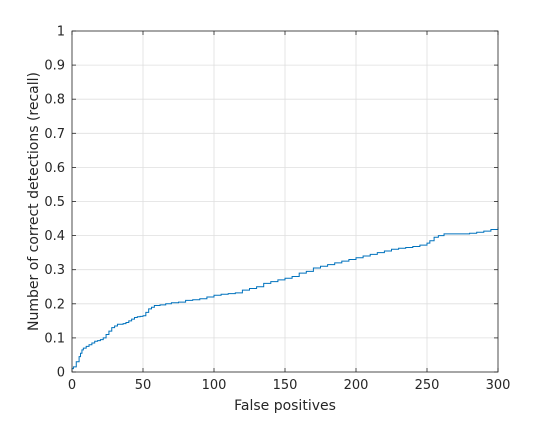 The image size is (550, 422). Describe the element at coordinates (61, 373) in the screenshot. I see `y-tick-label: 0` at that location.